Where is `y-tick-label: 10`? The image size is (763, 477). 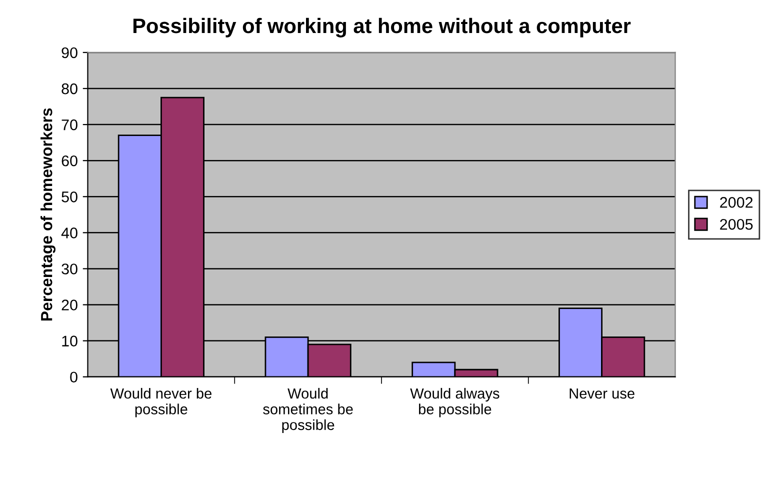 y-tick-label: 10 is located at coordinates (70, 341).